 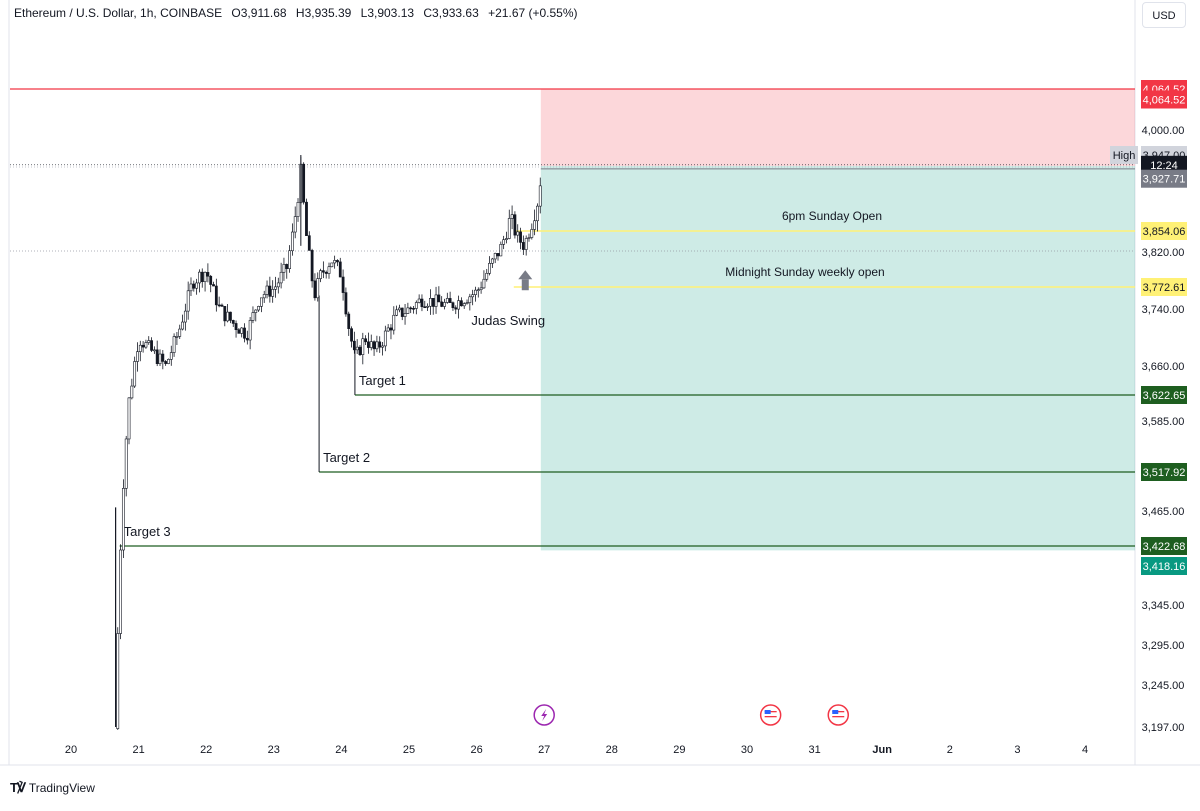 What do you see at coordinates (525, 275) in the screenshot?
I see `up-arrow-icon` at bounding box center [525, 275].